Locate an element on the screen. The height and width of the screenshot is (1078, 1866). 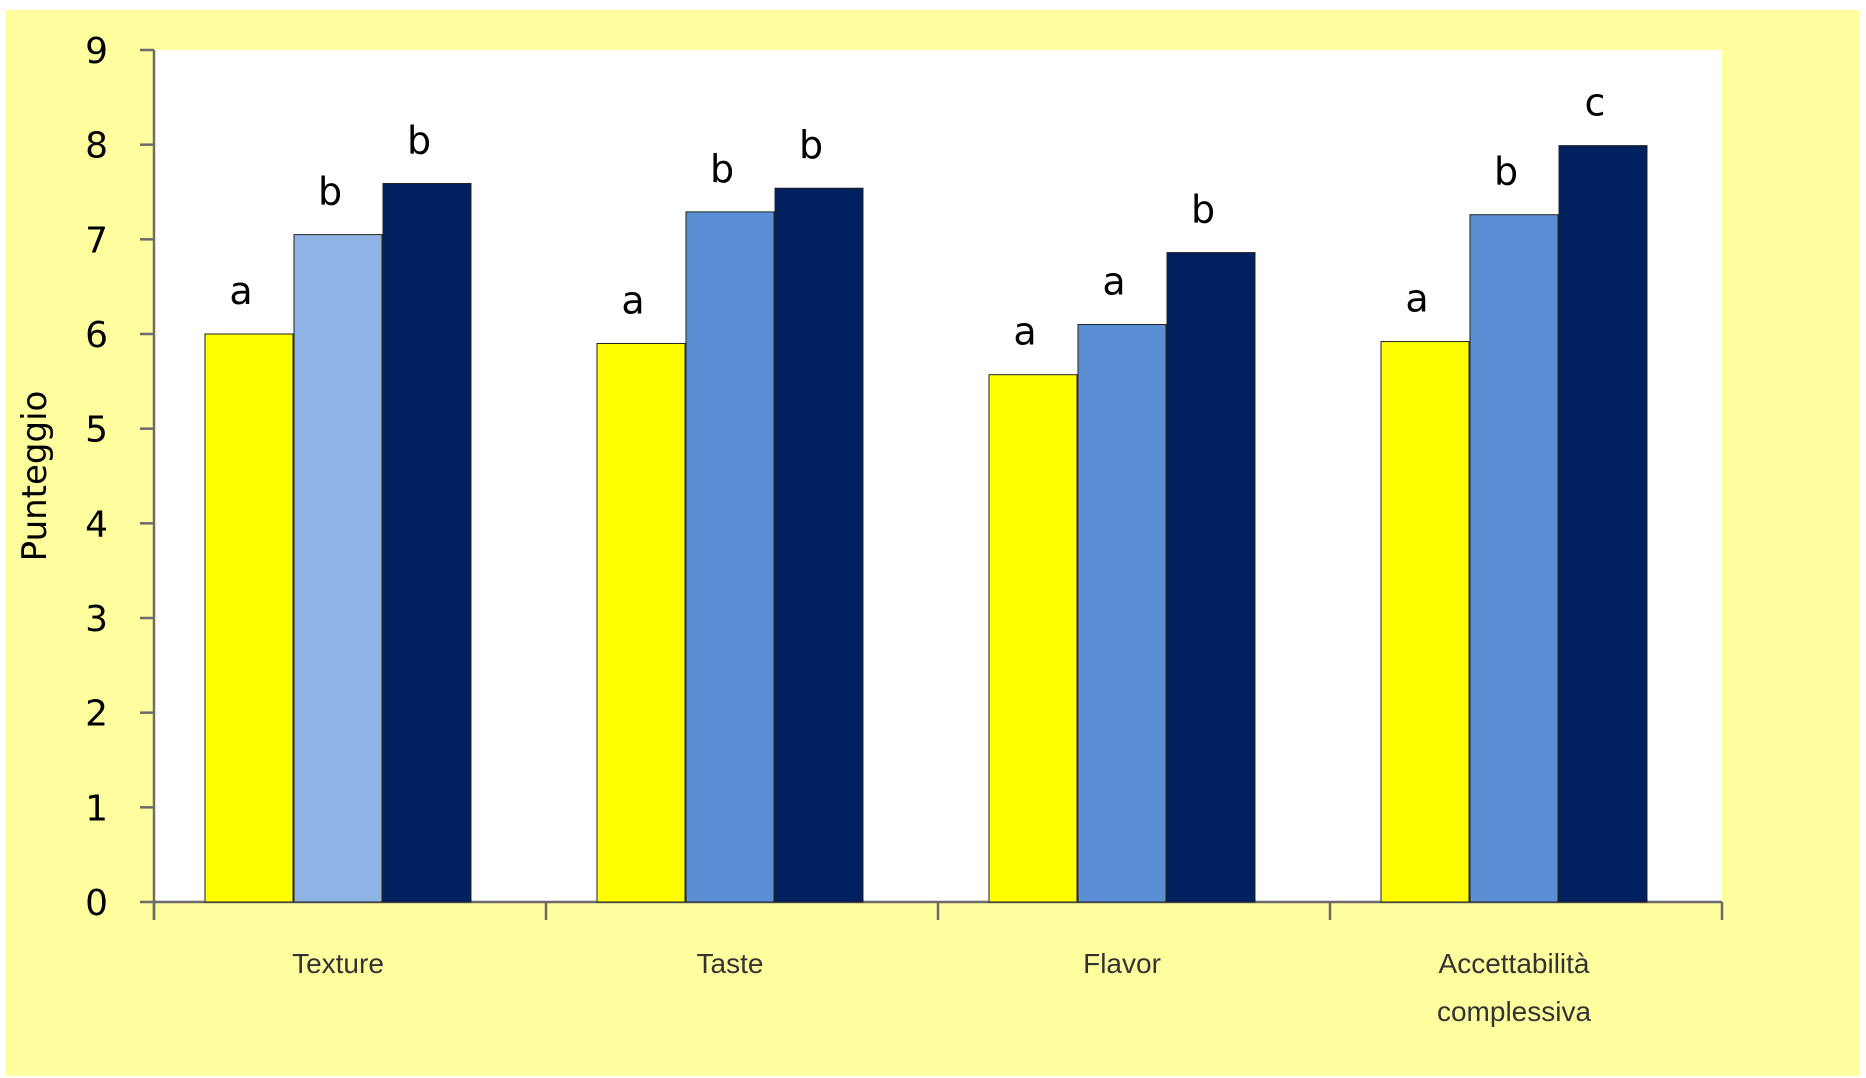
y-axis-label: Punteggio is located at coordinates (35, 476).